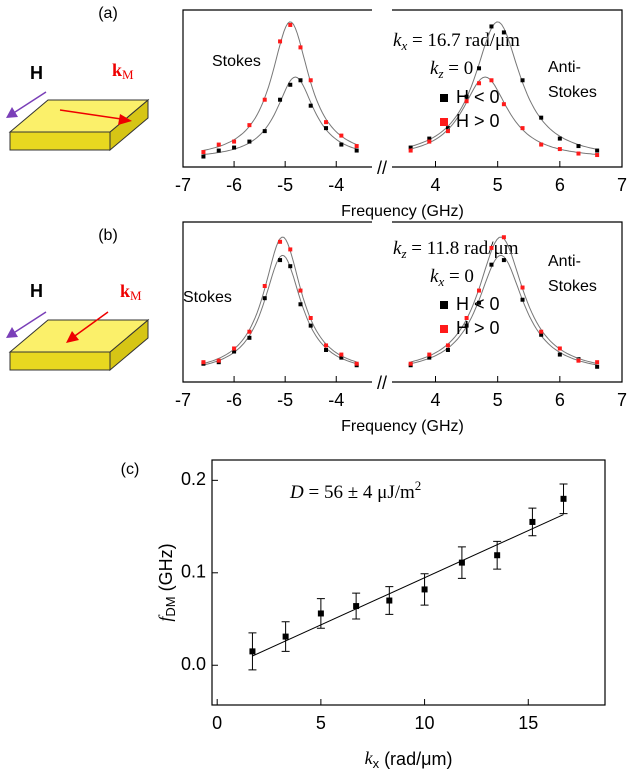 The width and height of the screenshot is (628, 780). What do you see at coordinates (170, 606) in the screenshot?
I see `subscript: DM` at bounding box center [170, 606].